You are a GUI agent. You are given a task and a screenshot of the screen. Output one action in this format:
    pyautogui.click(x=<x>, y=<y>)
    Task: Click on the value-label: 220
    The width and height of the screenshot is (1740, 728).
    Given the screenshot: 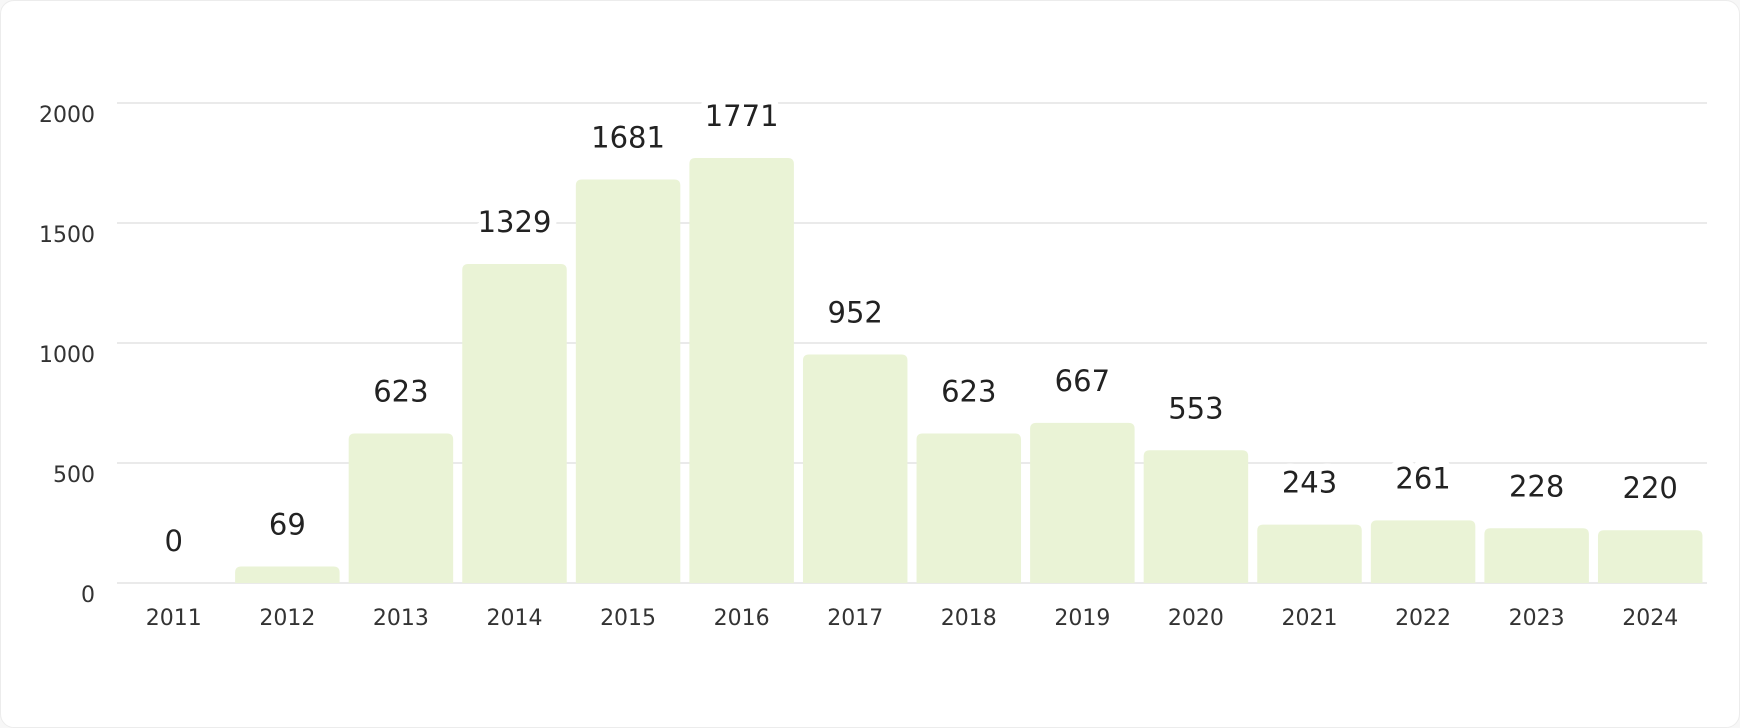 What is the action you would take?
    pyautogui.click(x=1650, y=488)
    